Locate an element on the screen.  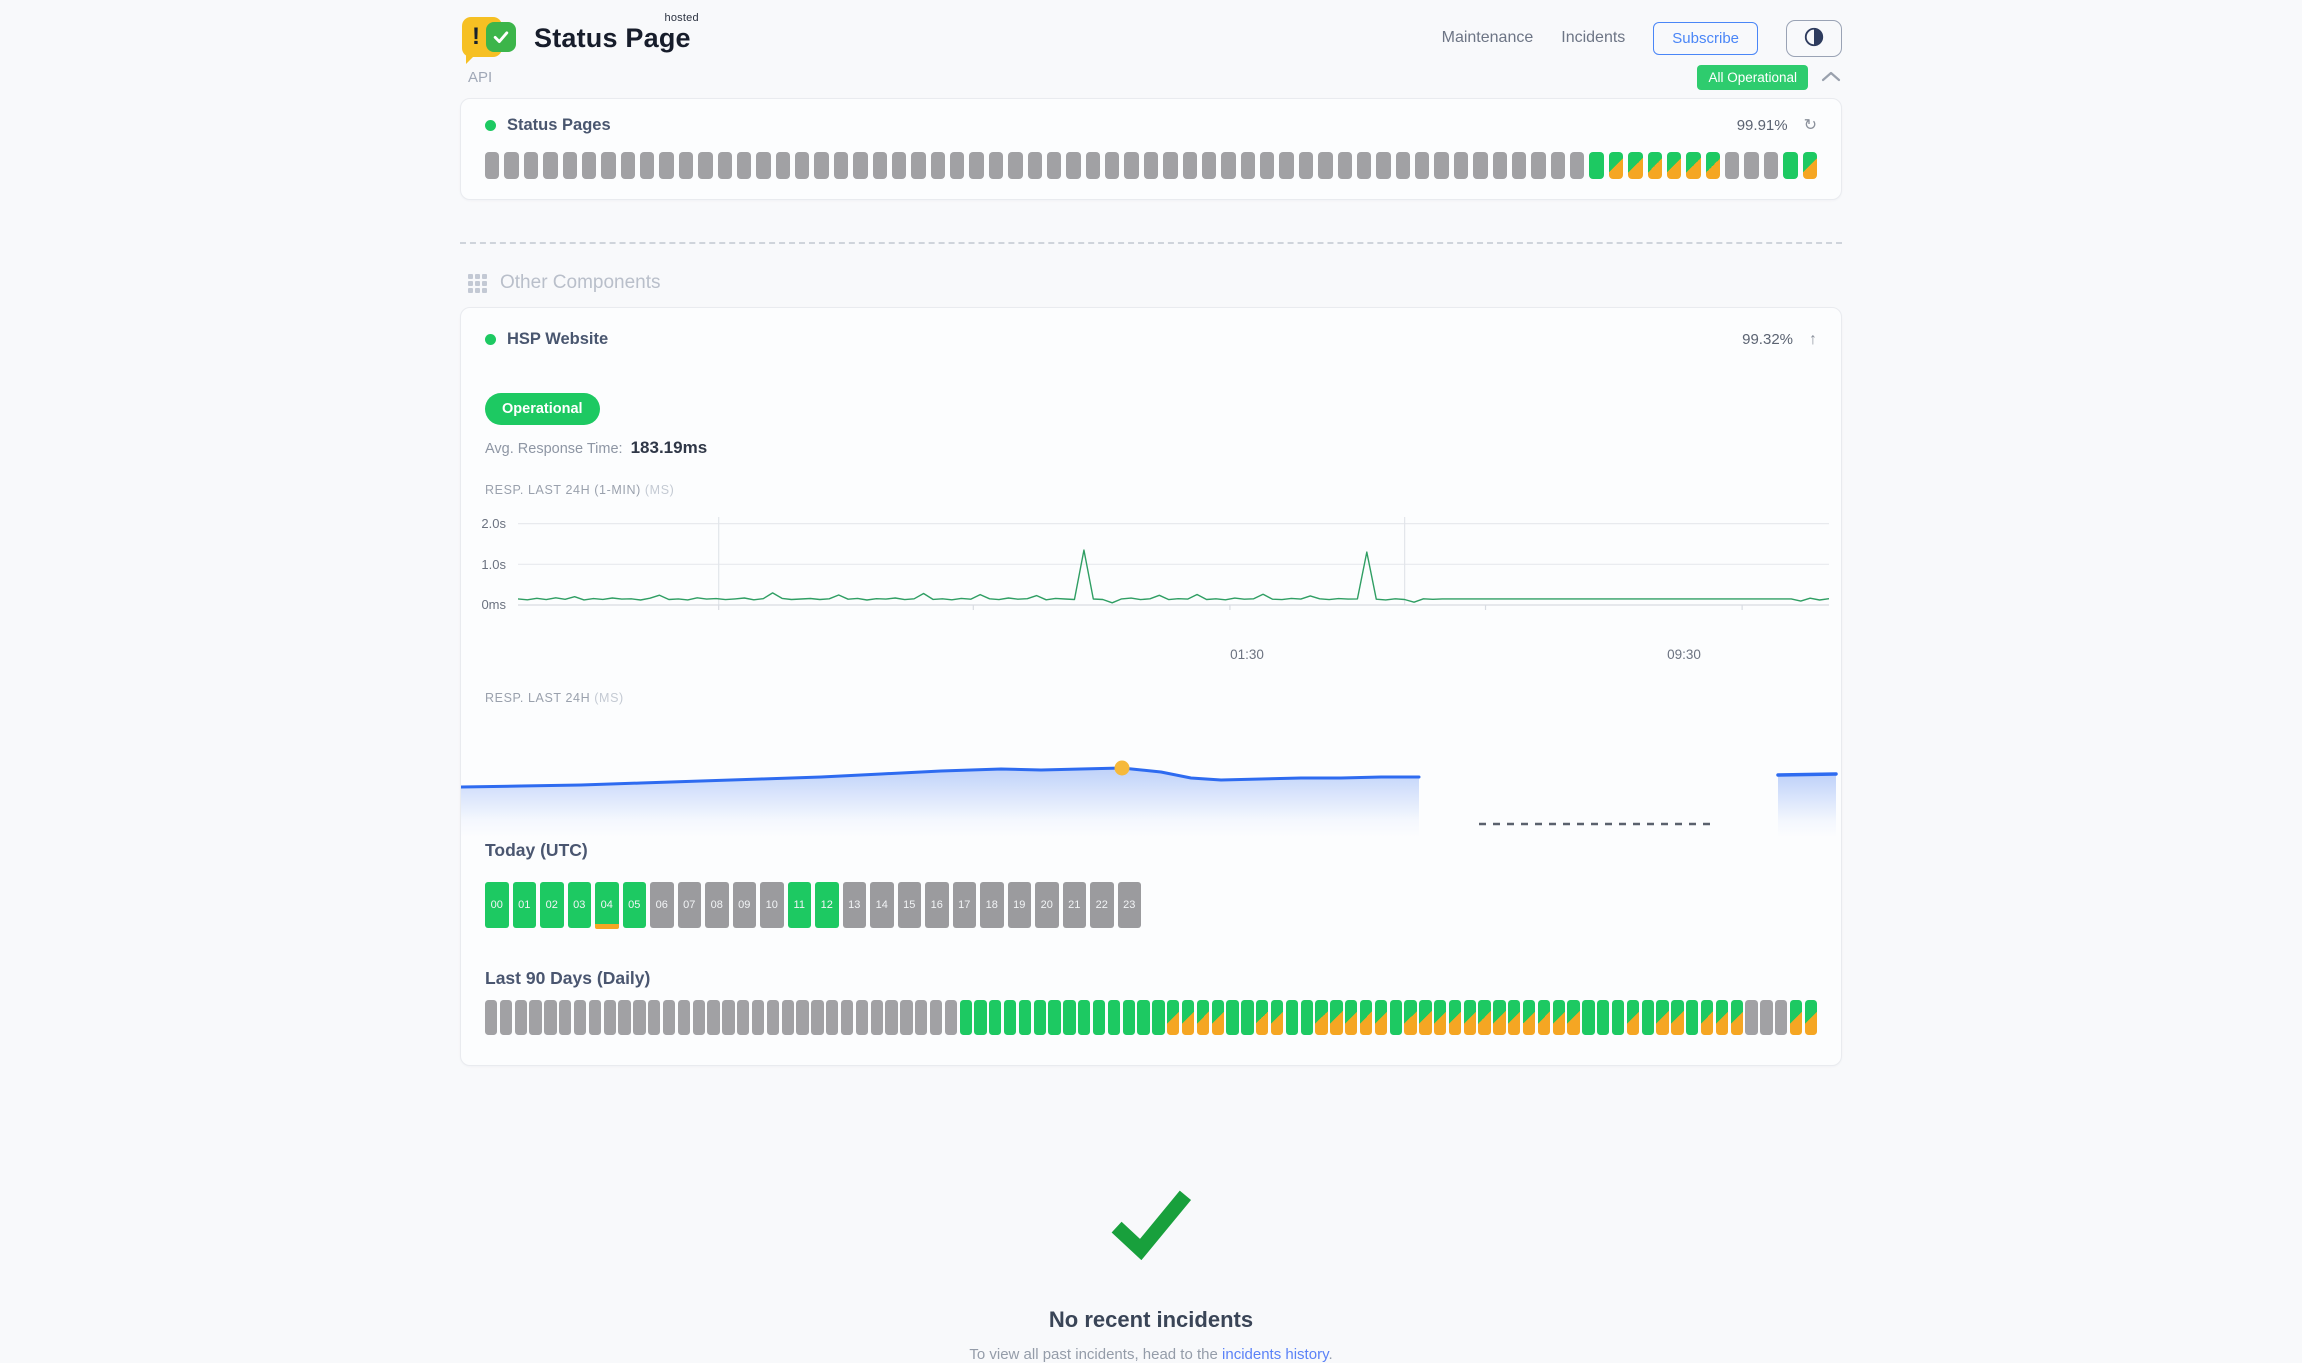
uptime-percentage: 99.32% is located at coordinates (1767, 339).